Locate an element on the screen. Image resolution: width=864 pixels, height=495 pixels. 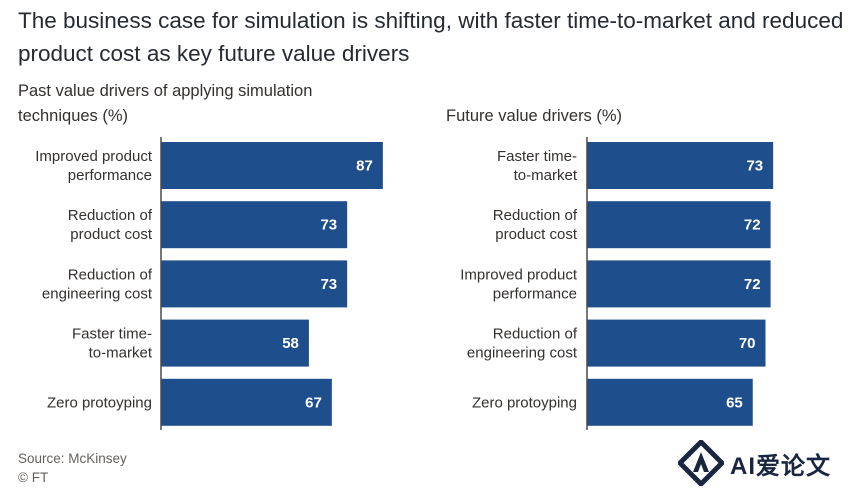
right-category-label-0-0: Faster time- is located at coordinates (537, 156).